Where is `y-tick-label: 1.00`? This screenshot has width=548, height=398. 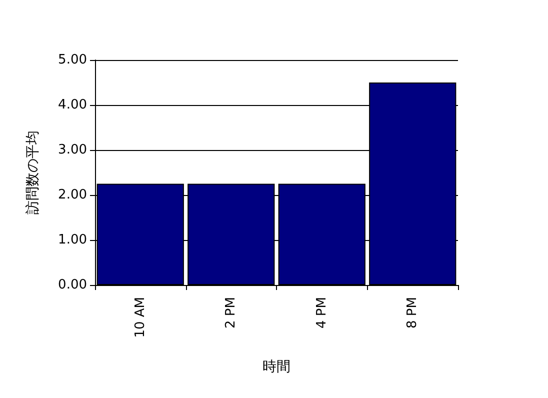
y-tick-label: 1.00 is located at coordinates (72, 240).